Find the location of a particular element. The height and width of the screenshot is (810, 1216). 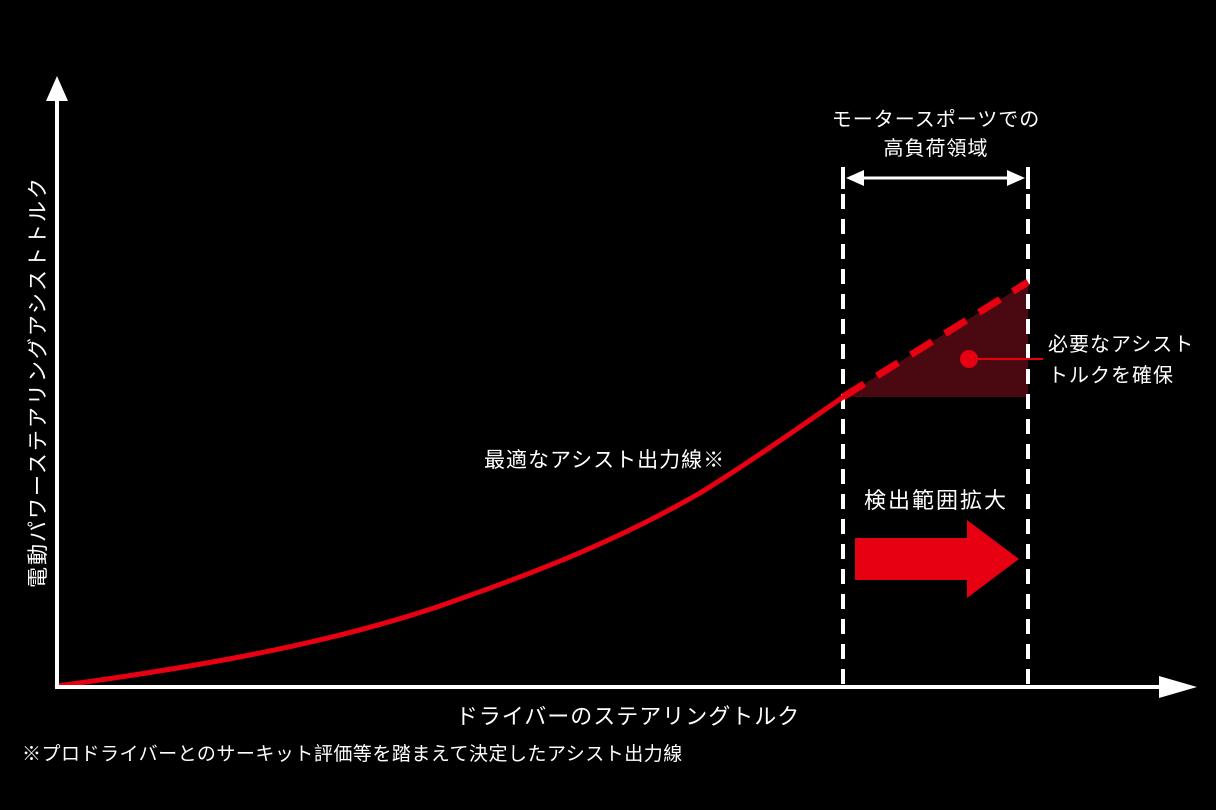

y-axis-arrowhead-icon is located at coordinates (57, 88).